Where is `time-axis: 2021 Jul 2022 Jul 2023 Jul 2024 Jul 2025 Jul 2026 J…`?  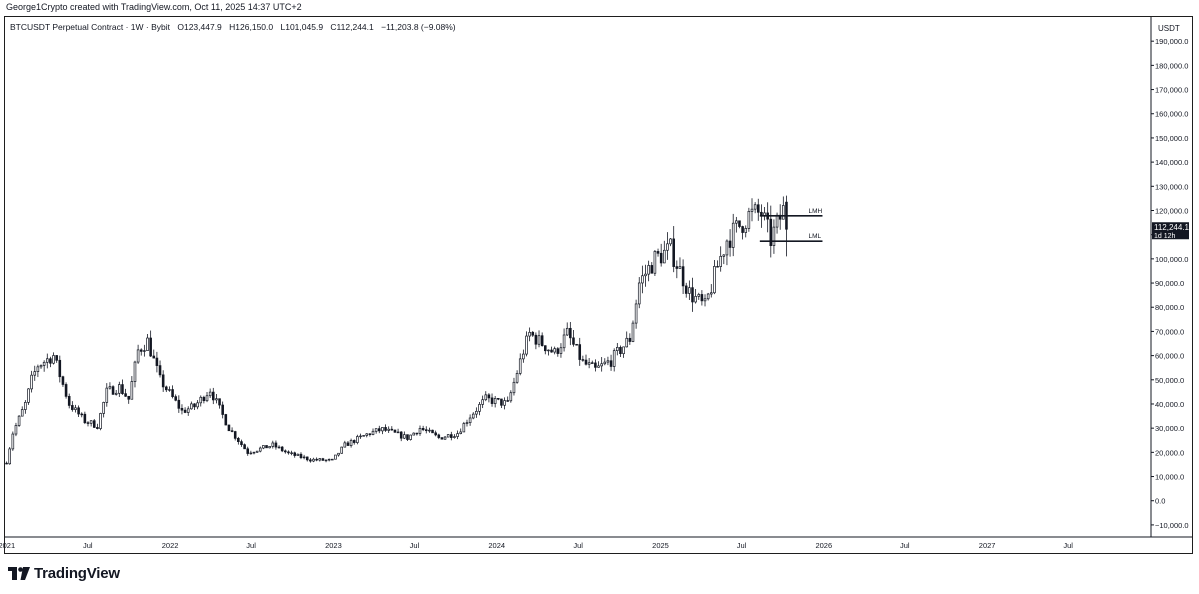 time-axis: 2021 Jul 2022 Jul 2023 Jul 2024 Jul 2025 Jul 2026 J… is located at coordinates (596, 543).